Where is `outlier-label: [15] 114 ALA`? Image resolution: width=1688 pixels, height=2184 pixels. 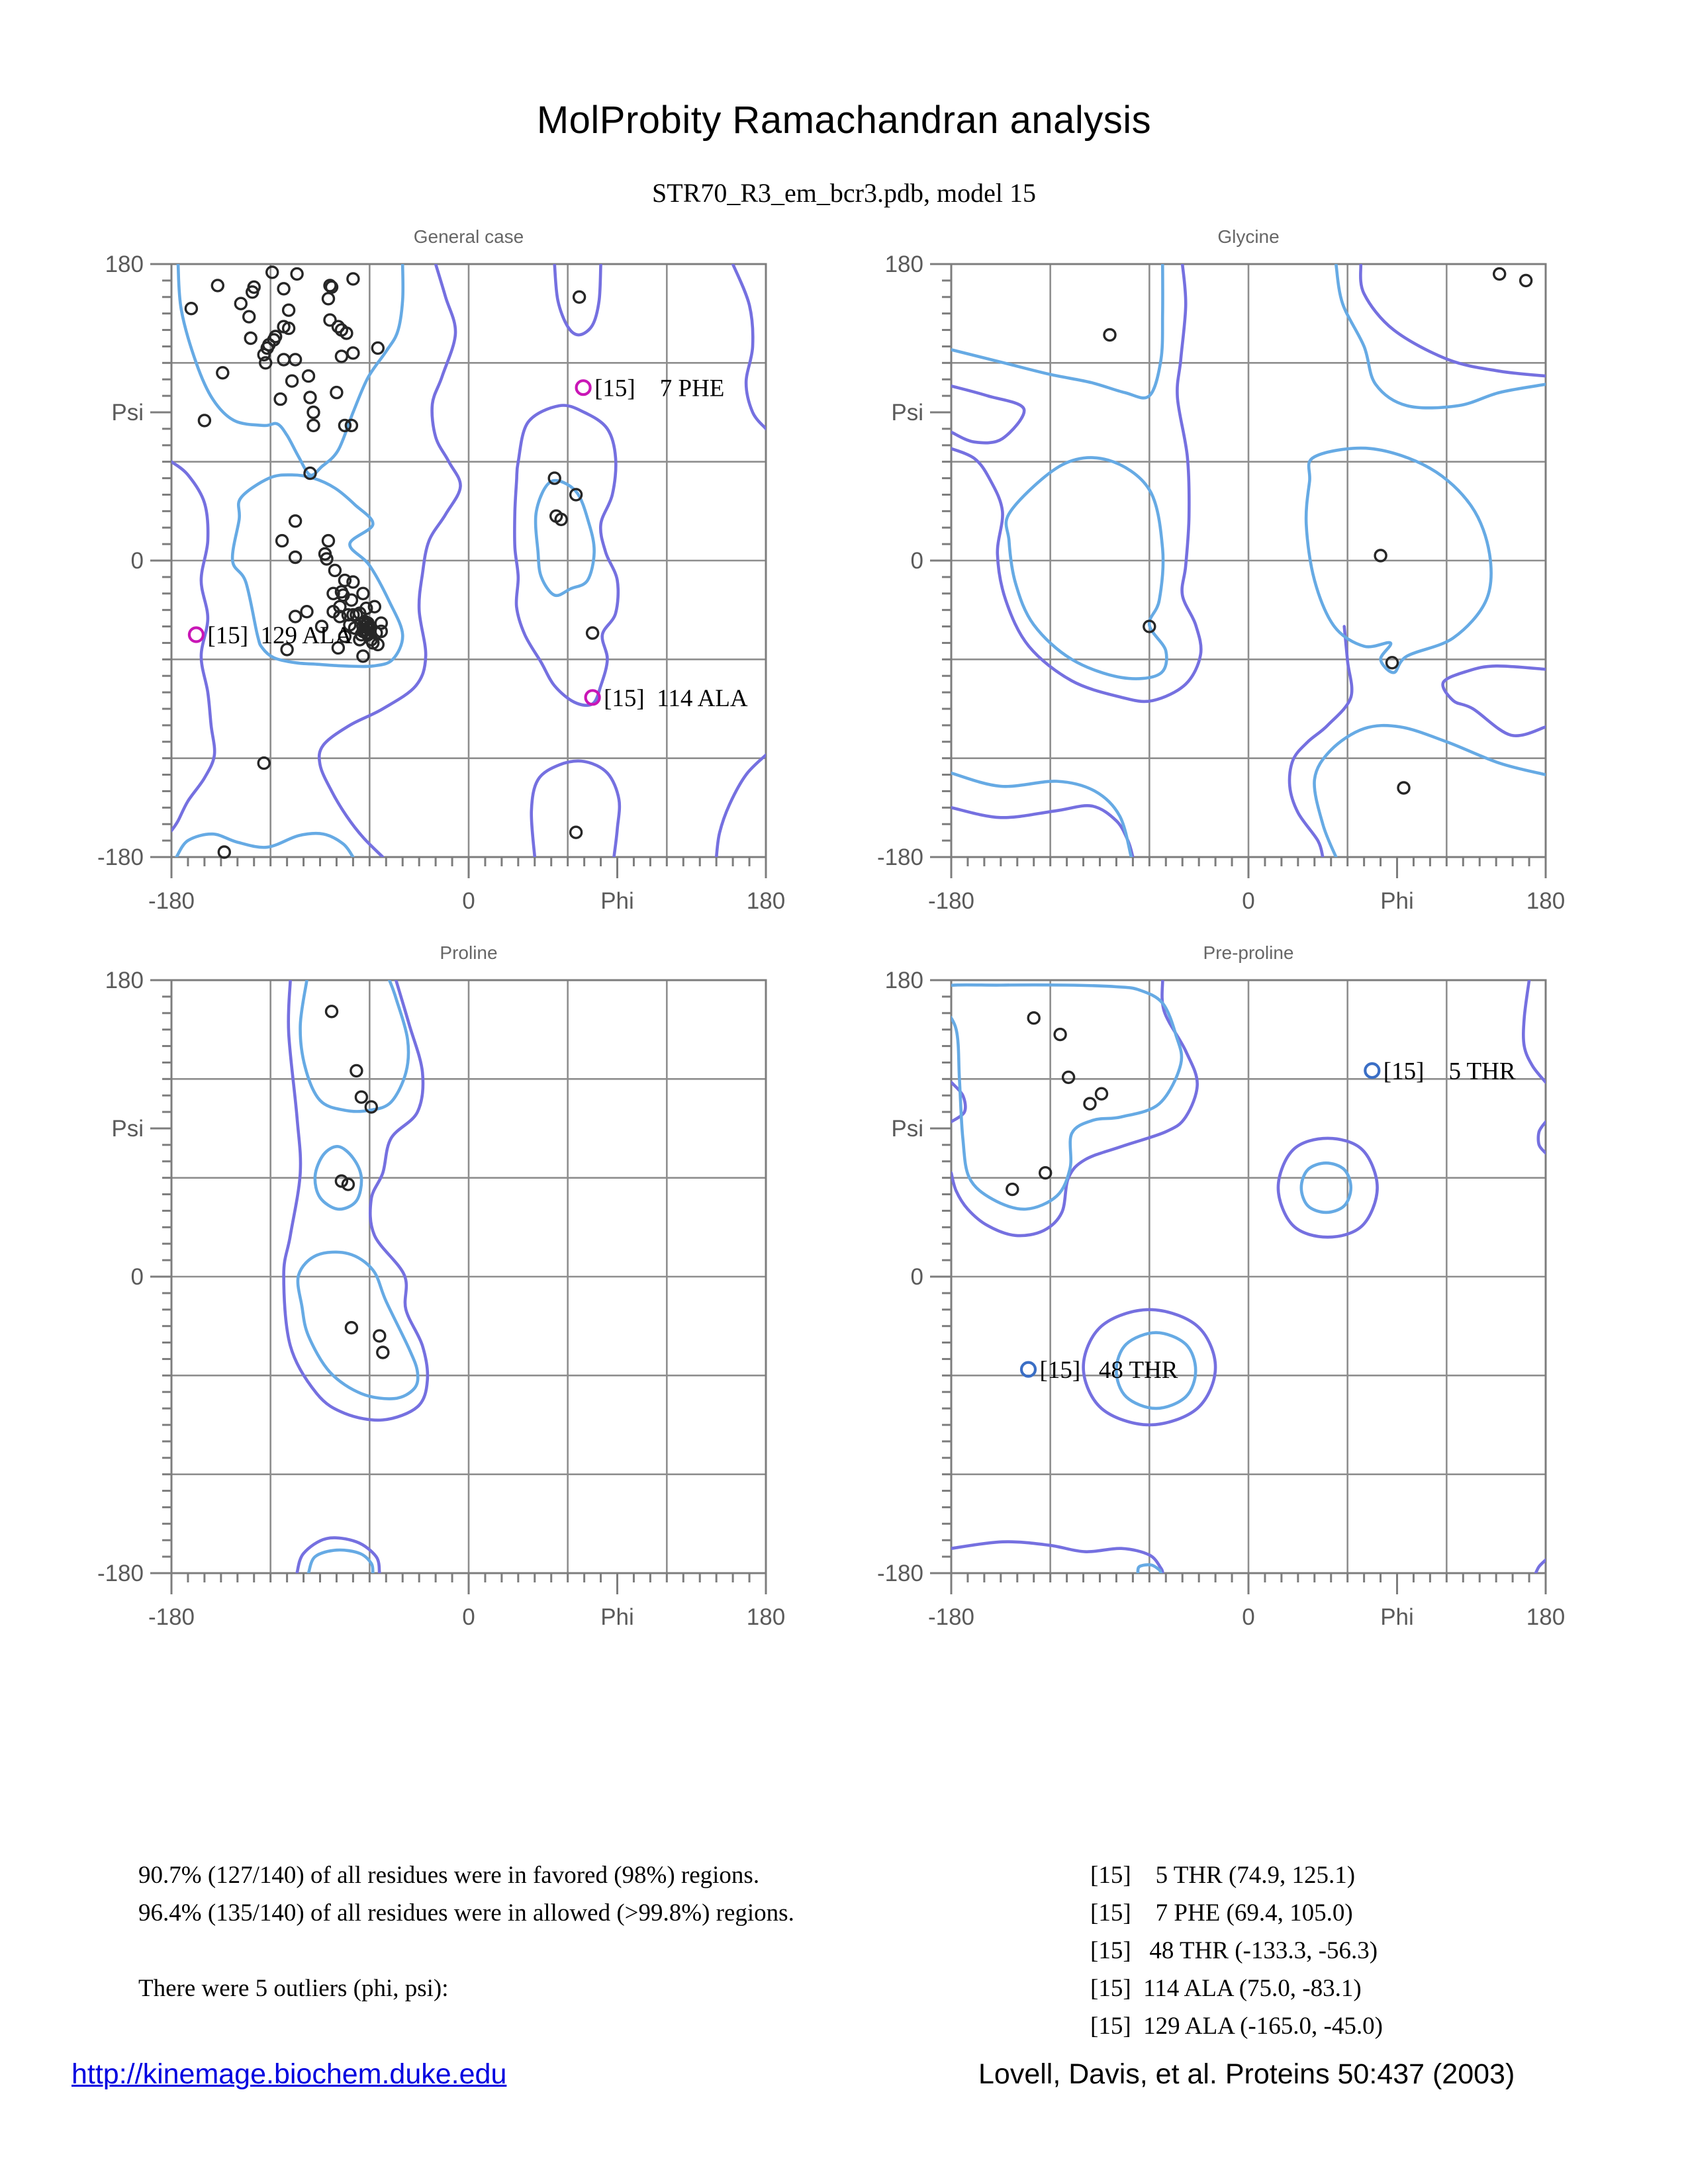
outlier-label: [15] 114 ALA is located at coordinates (676, 698).